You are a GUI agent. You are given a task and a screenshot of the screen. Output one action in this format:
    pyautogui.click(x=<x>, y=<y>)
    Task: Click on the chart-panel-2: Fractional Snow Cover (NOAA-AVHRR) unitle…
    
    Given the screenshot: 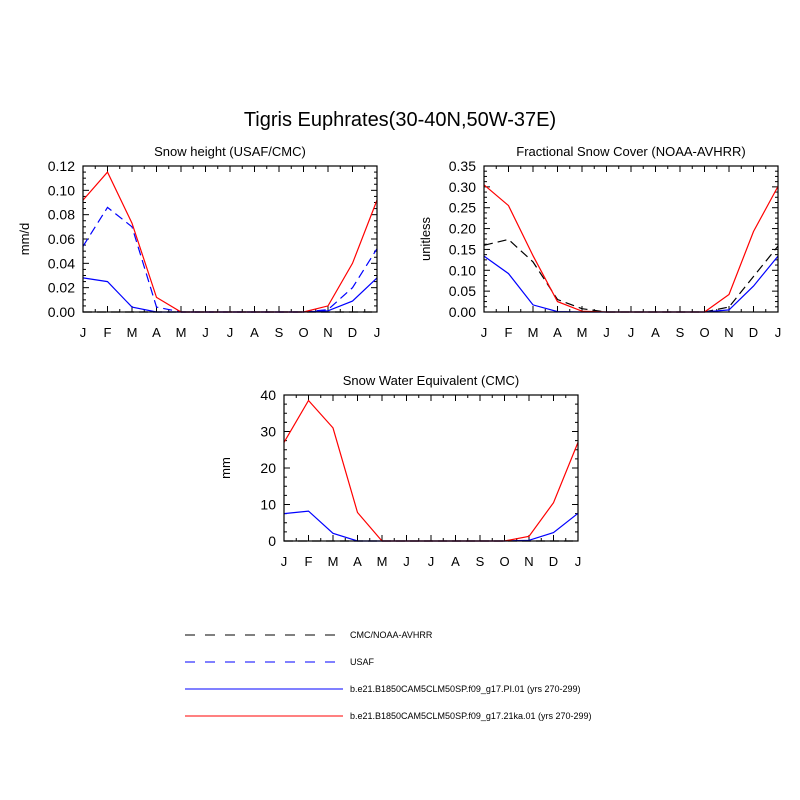 What is the action you would take?
    pyautogui.click(x=599, y=242)
    